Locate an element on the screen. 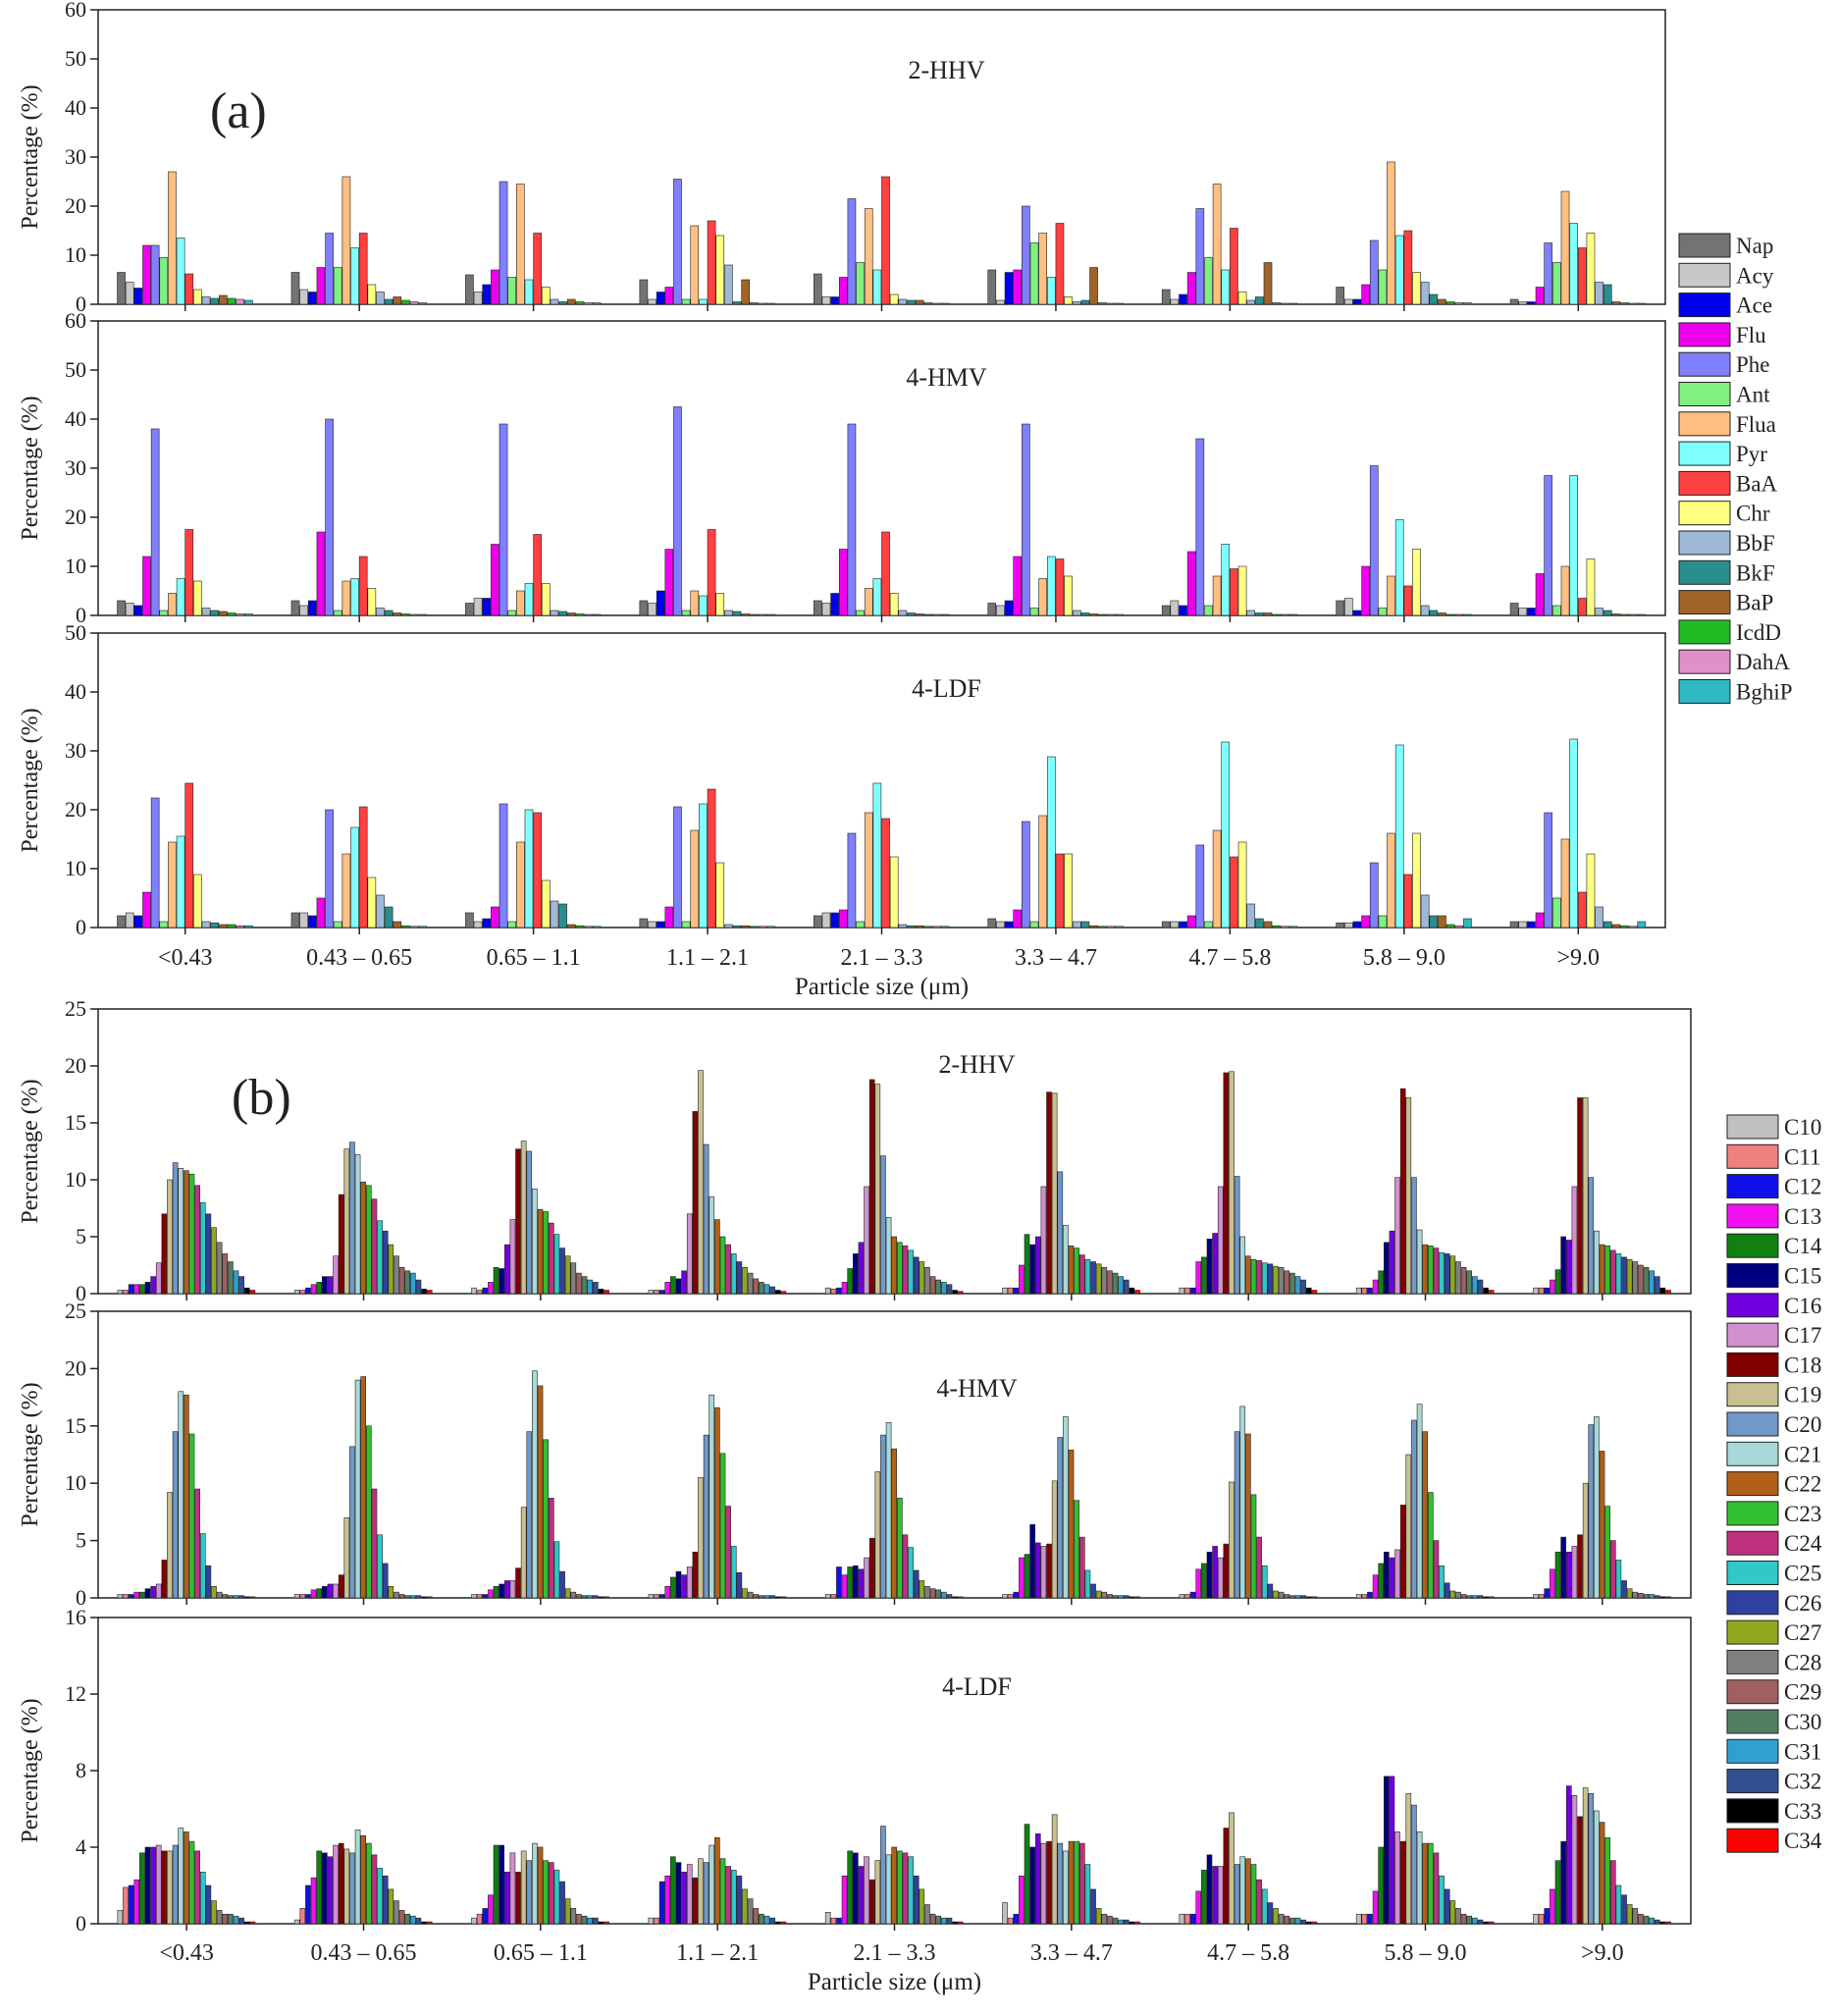  legend-swatch-c27 is located at coordinates (1752, 1632).